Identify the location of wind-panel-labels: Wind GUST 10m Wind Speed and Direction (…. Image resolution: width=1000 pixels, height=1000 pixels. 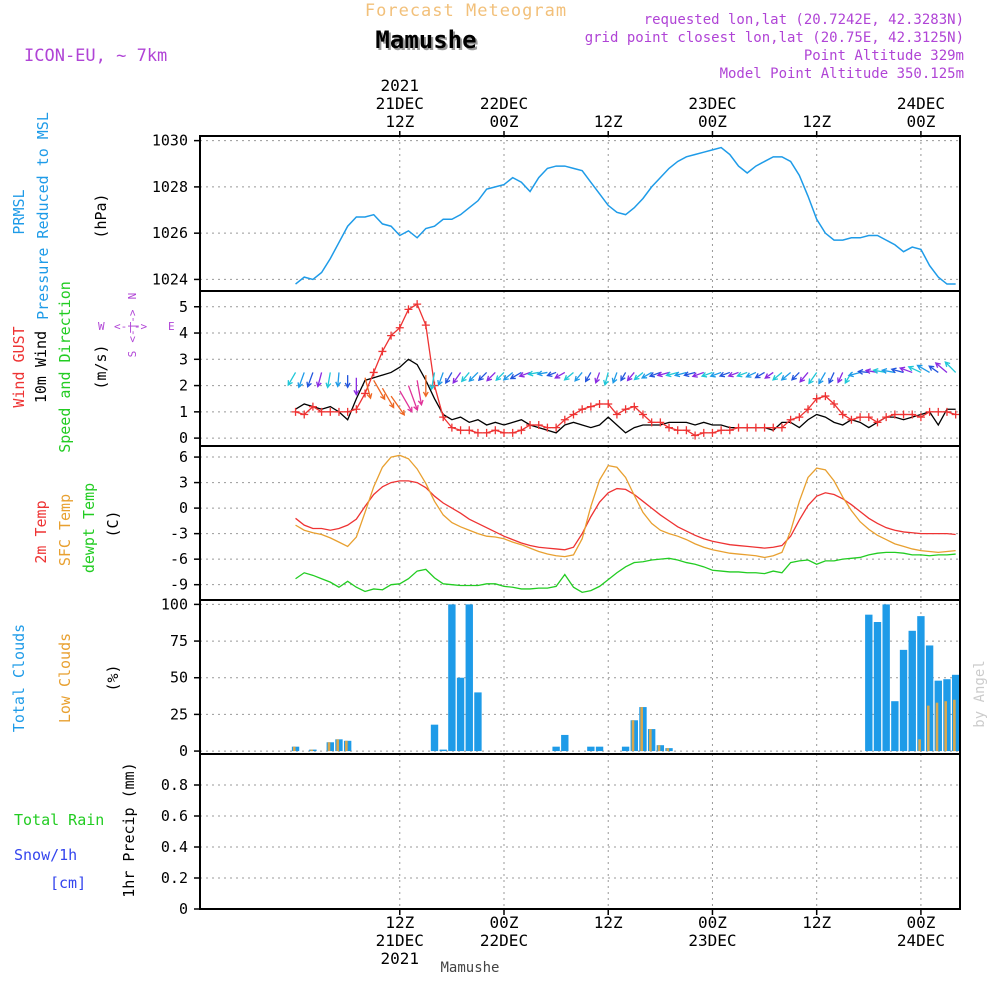
(92, 367).